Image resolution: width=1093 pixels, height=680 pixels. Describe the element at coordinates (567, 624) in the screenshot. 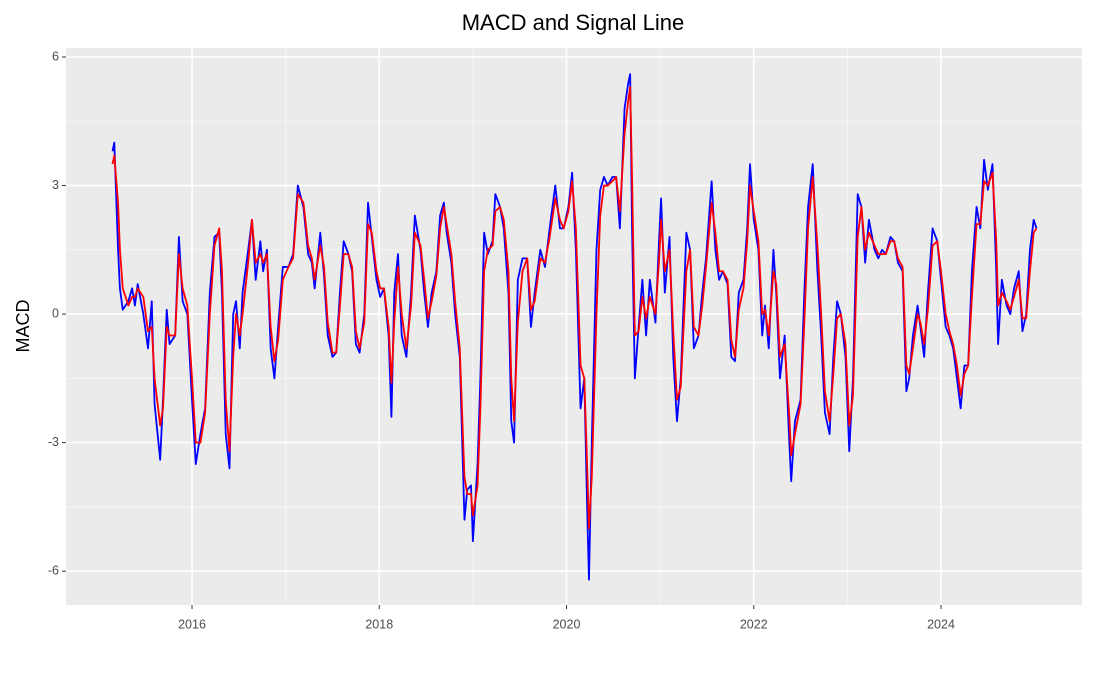

I see `x-tick-label: 2020` at that location.